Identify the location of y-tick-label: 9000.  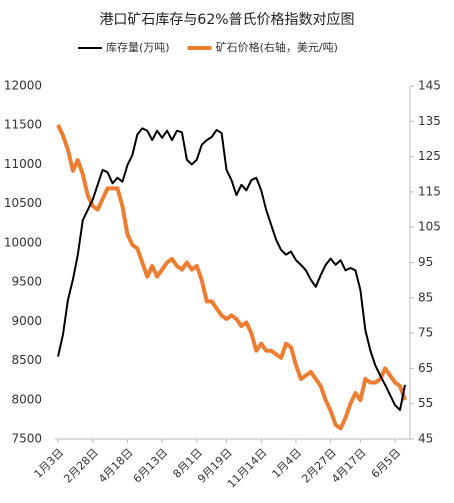
(26, 321).